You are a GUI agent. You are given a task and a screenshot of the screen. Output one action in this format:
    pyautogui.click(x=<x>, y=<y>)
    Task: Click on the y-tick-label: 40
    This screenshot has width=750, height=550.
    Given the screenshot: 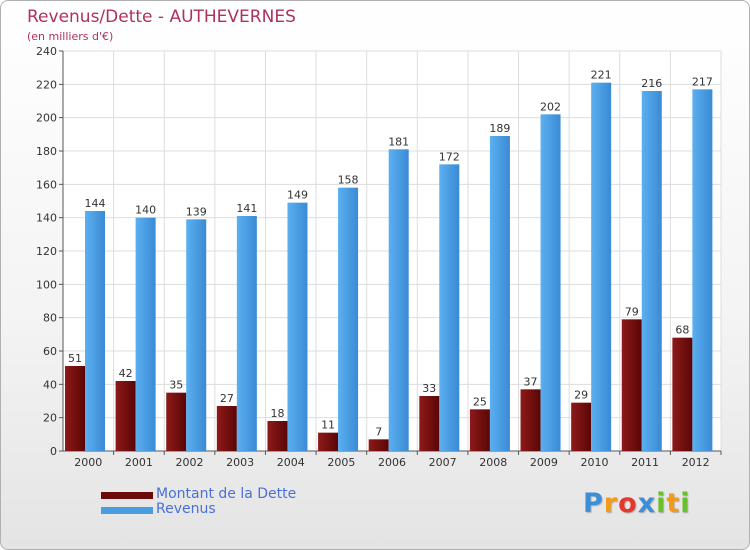 What is the action you would take?
    pyautogui.click(x=50, y=384)
    